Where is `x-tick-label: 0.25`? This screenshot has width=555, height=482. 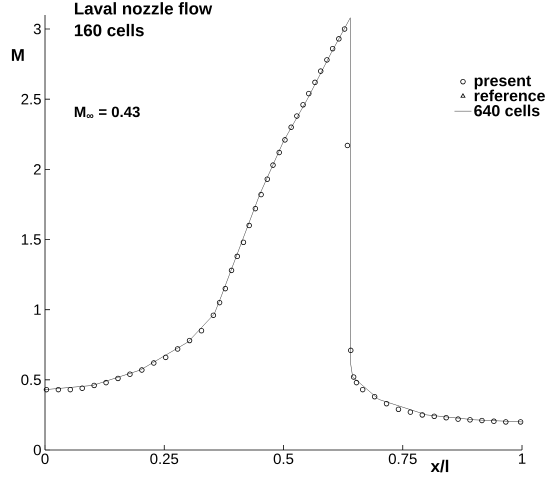
x-tick-label: 0.25 is located at coordinates (164, 459).